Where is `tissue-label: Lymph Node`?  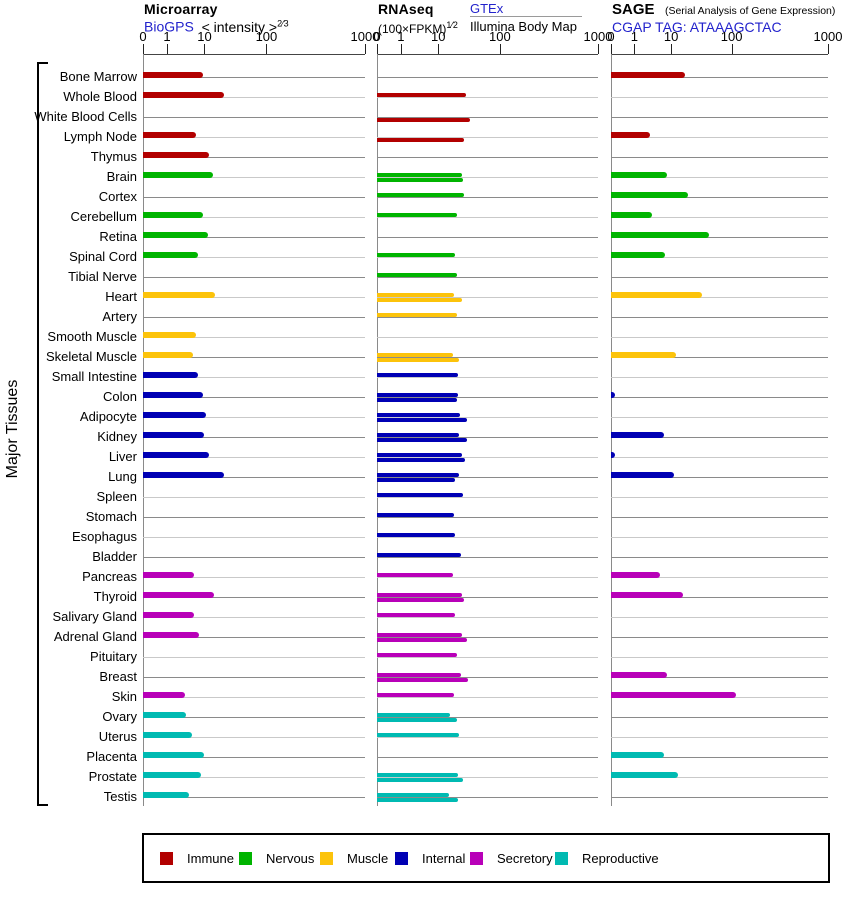 tissue-label: Lymph Node is located at coordinates (100, 136).